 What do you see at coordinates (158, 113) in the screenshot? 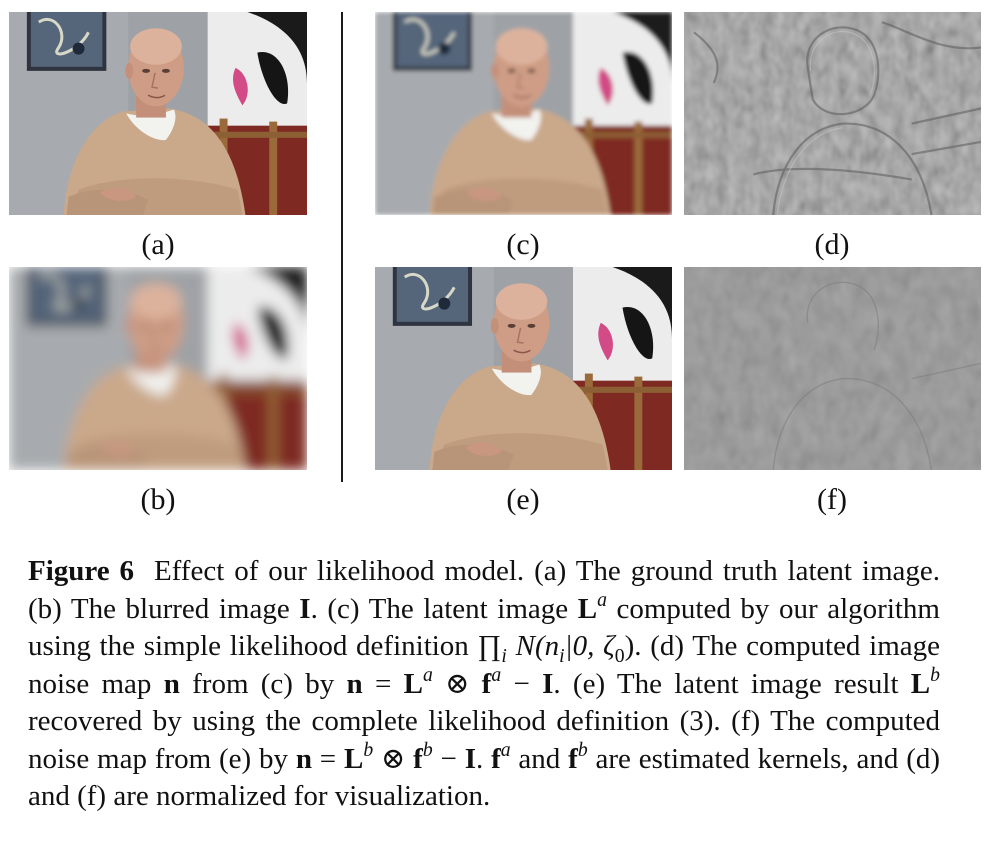
I see `panel-a-image` at bounding box center [158, 113].